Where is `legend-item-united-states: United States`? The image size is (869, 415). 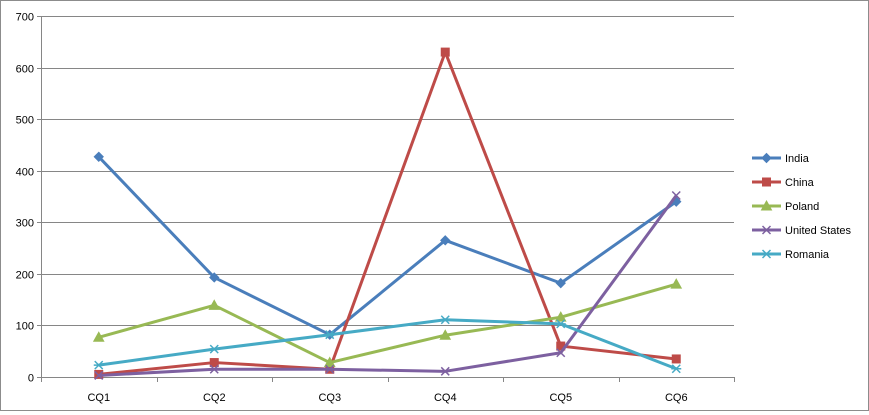 legend-item-united-states: United States is located at coordinates (802, 231).